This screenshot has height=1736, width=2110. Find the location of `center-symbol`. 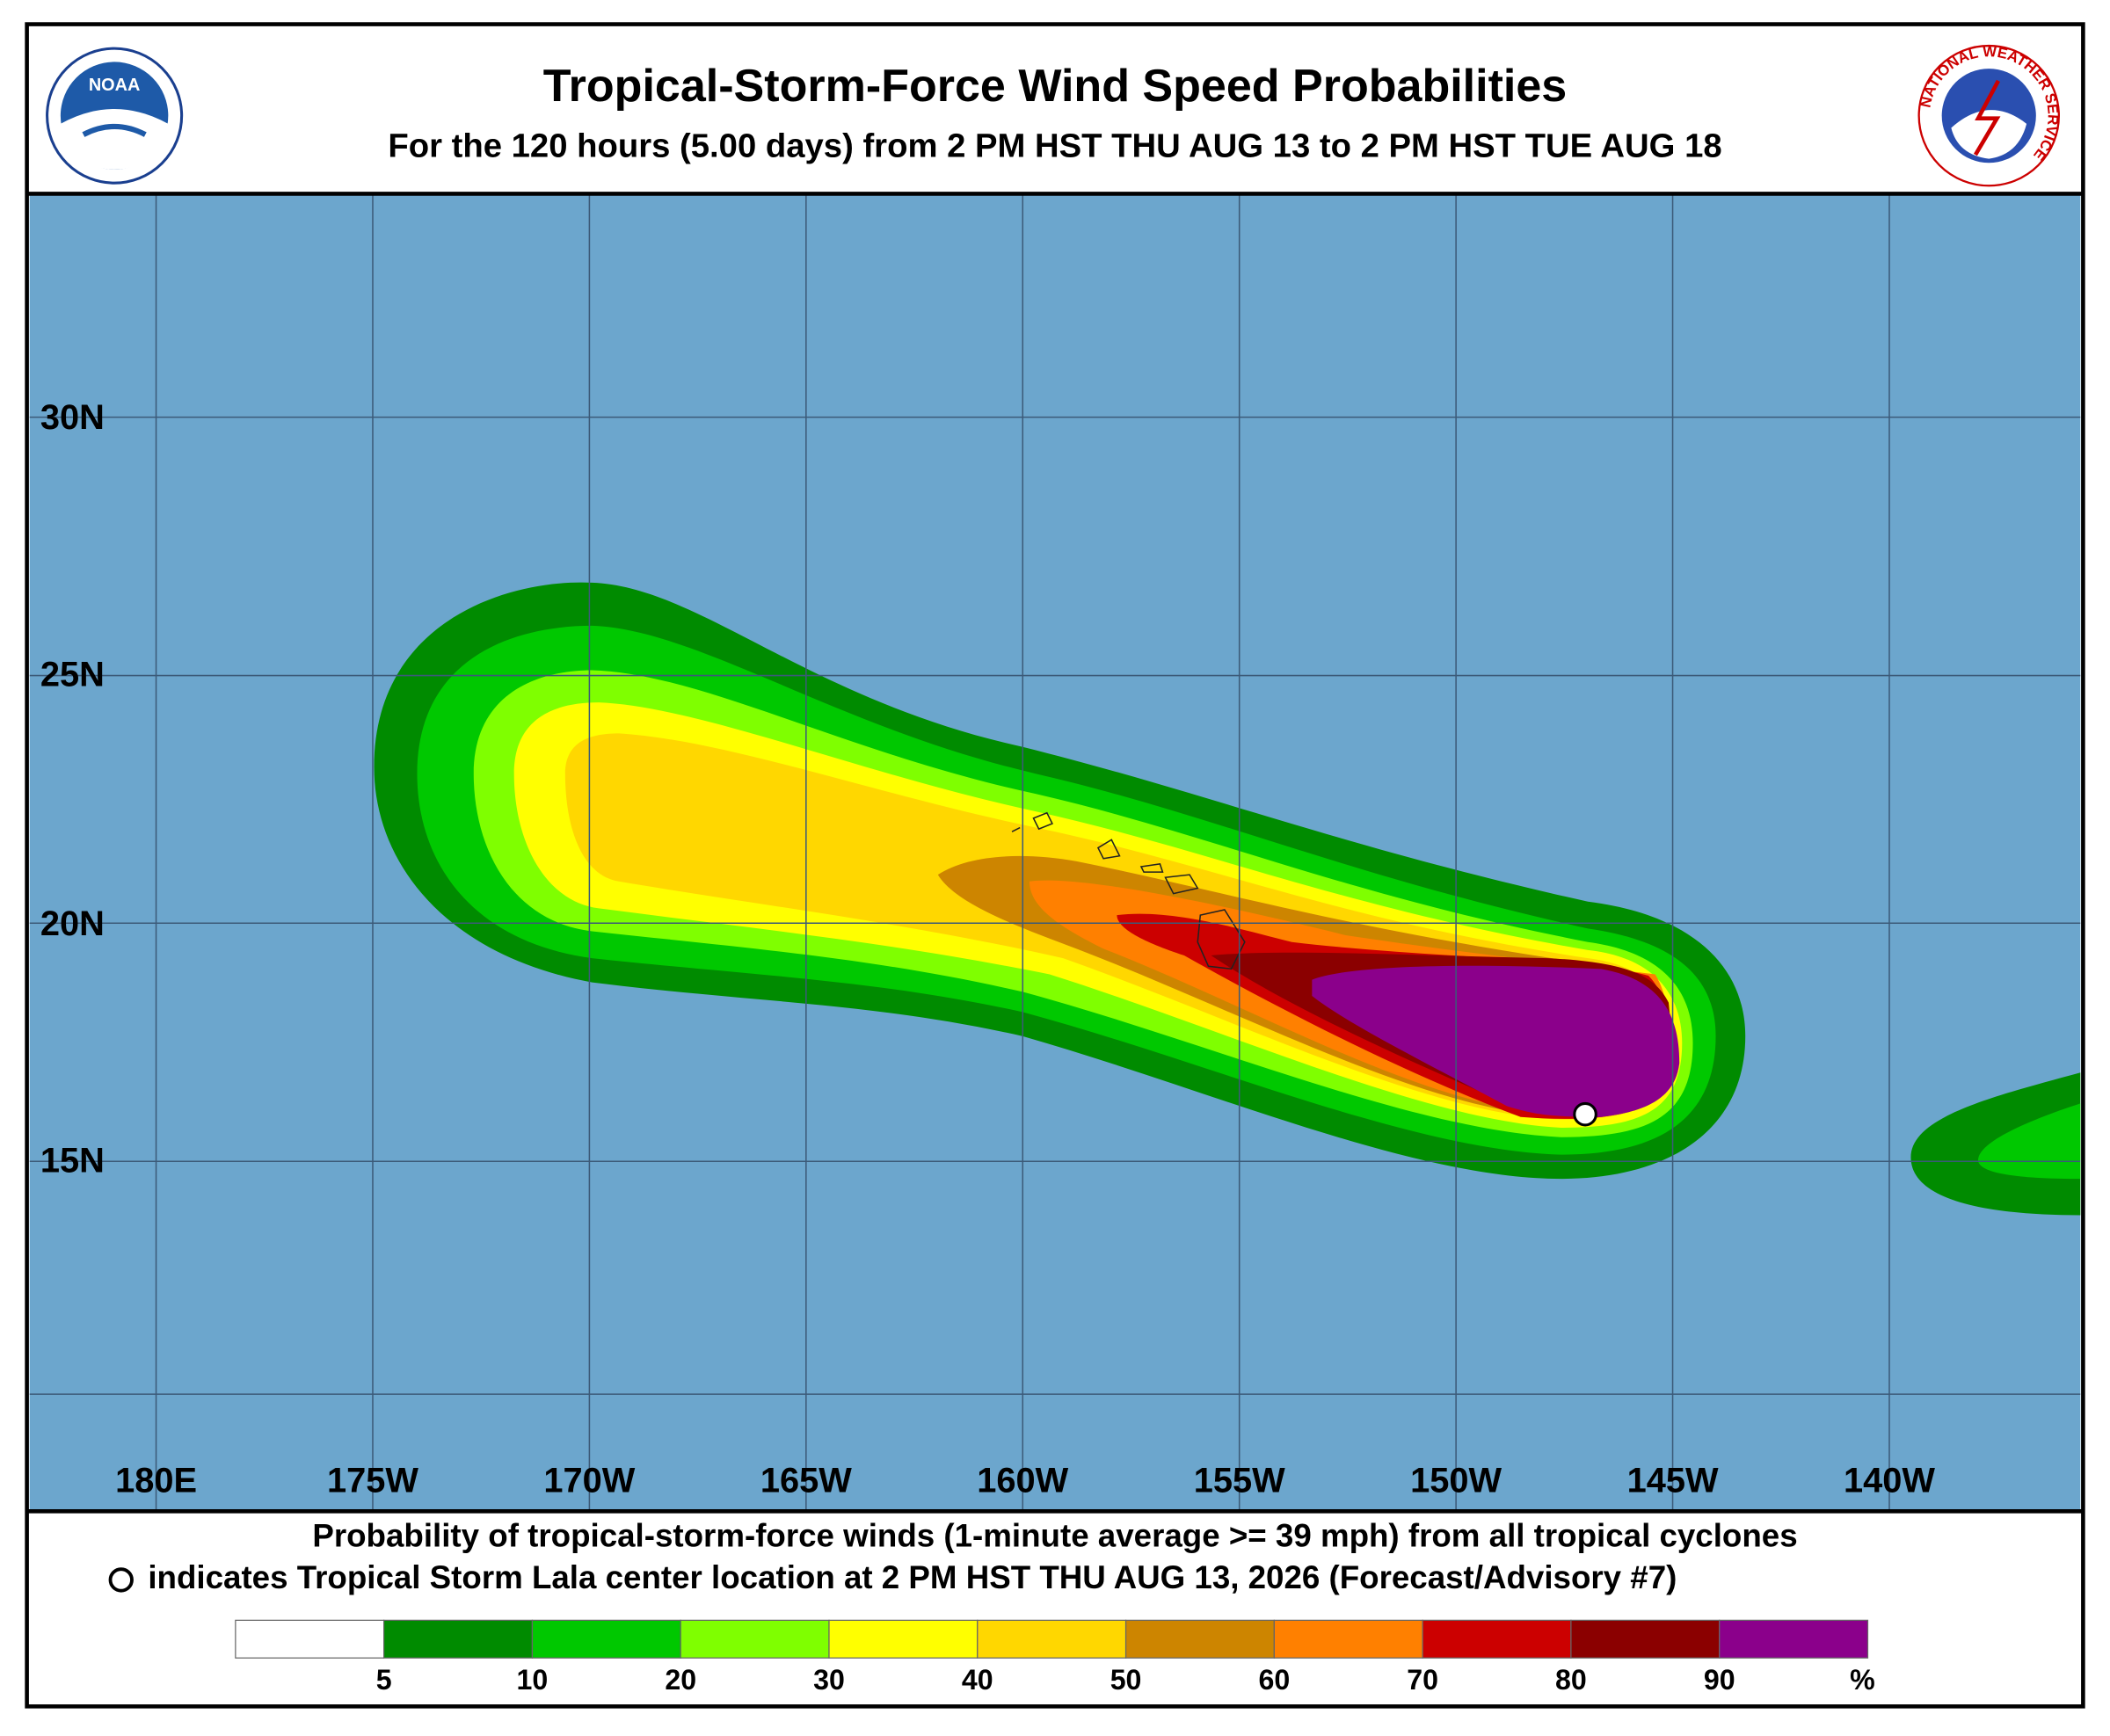

center-symbol is located at coordinates (121, 1580).